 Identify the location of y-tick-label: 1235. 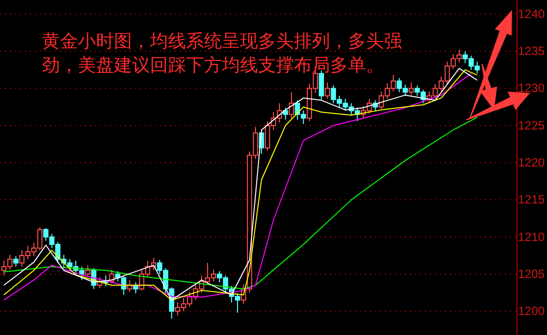
(532, 51).